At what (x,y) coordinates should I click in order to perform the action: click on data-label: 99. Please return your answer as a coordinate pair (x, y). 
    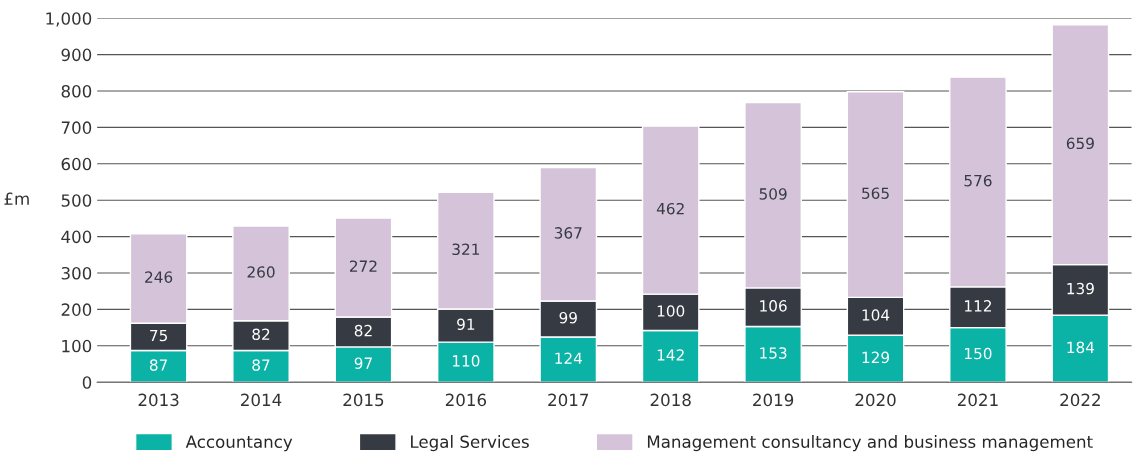
    Looking at the image, I should click on (568, 317).